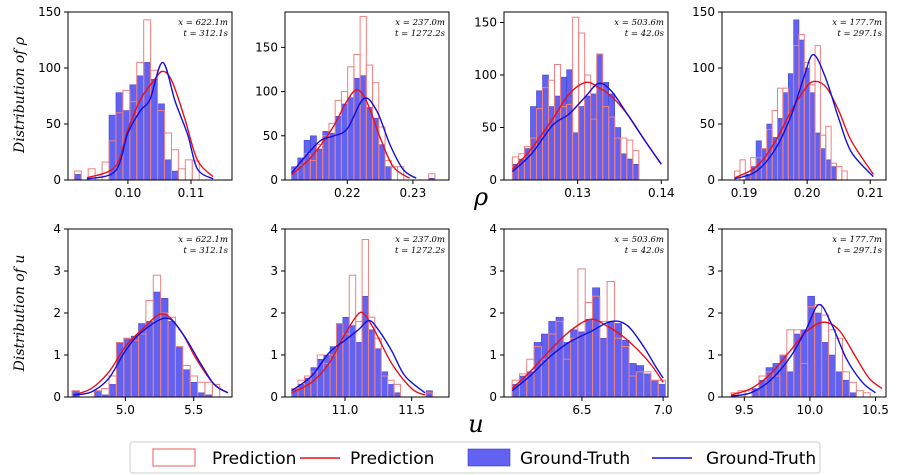 Image resolution: width=903 pixels, height=475 pixels. Describe the element at coordinates (870, 193) in the screenshot. I see `x-tick-label: 0.21` at that location.